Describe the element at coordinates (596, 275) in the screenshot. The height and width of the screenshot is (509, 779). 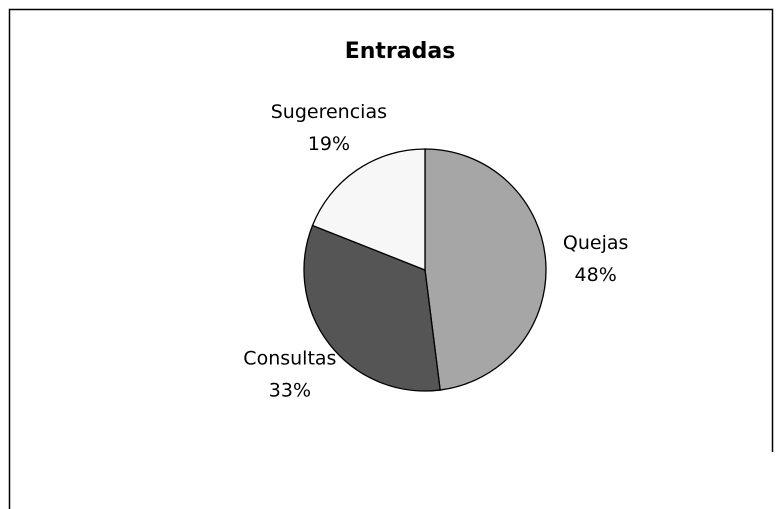
I see `slice-value-label: 48%` at that location.